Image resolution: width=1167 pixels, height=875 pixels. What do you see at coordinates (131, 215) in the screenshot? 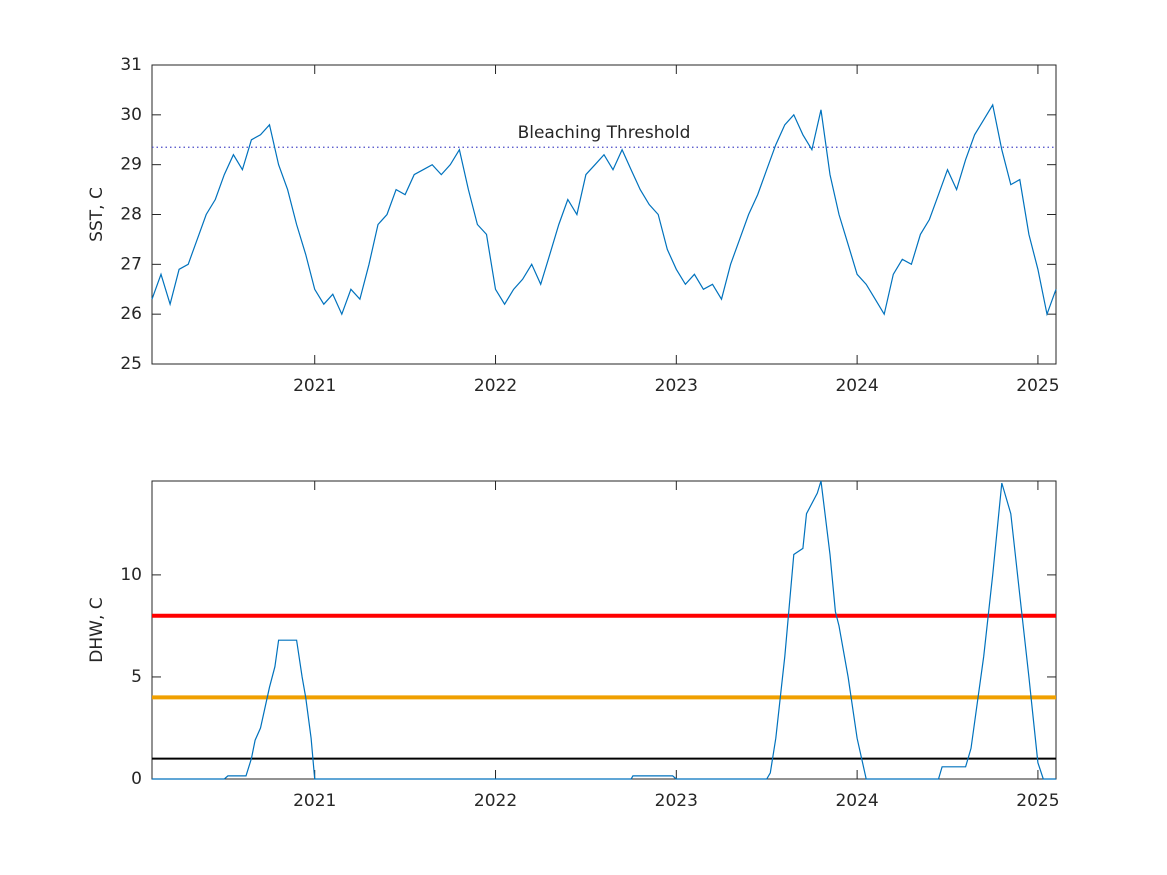
I see `y-tick-label: 28` at bounding box center [131, 215].